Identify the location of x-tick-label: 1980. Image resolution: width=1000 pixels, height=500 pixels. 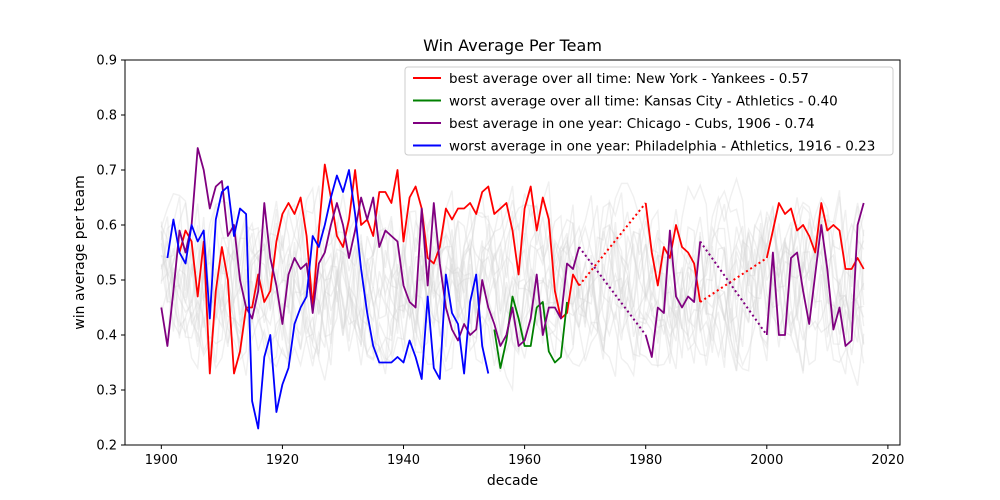
(645, 460).